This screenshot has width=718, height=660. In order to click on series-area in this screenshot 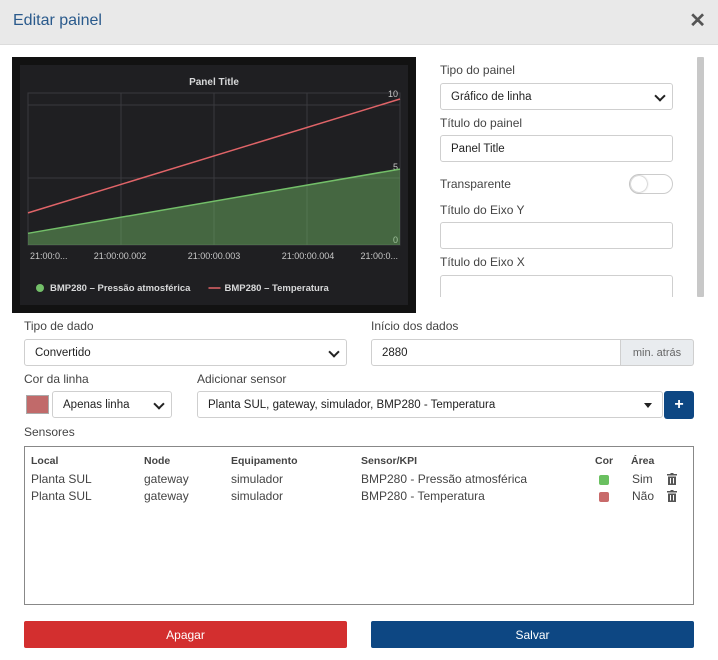, I will do `click(214, 207)`.